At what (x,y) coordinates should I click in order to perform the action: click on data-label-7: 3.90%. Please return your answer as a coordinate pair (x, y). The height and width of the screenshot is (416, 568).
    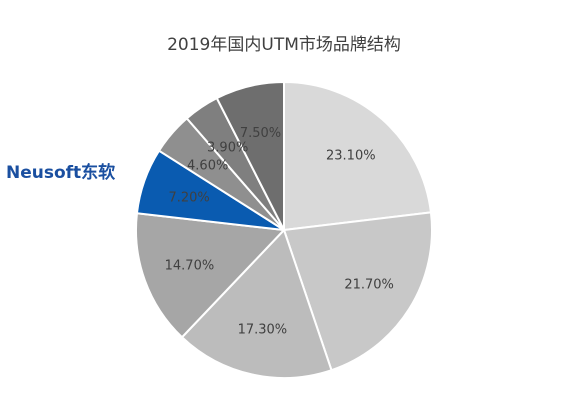
    Looking at the image, I should click on (227, 148).